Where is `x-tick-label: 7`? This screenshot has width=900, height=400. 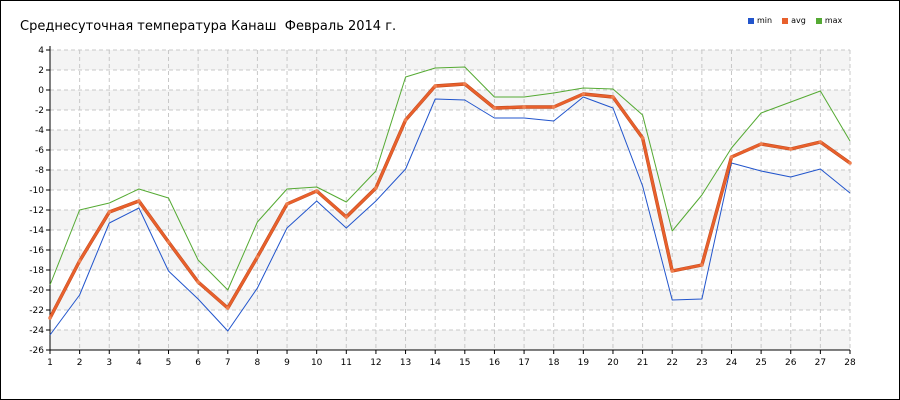 x-tick-label: 7 is located at coordinates (228, 363).